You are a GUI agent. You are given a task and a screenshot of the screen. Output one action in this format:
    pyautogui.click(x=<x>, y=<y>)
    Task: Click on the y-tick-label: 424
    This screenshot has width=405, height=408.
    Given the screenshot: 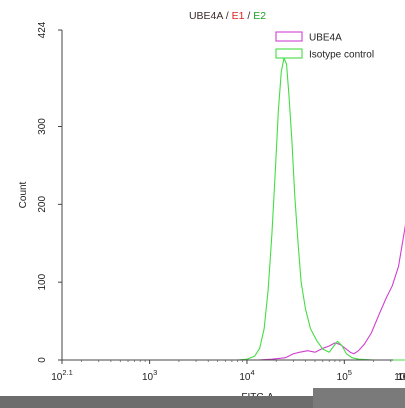 What is the action you would take?
    pyautogui.click(x=42, y=29)
    